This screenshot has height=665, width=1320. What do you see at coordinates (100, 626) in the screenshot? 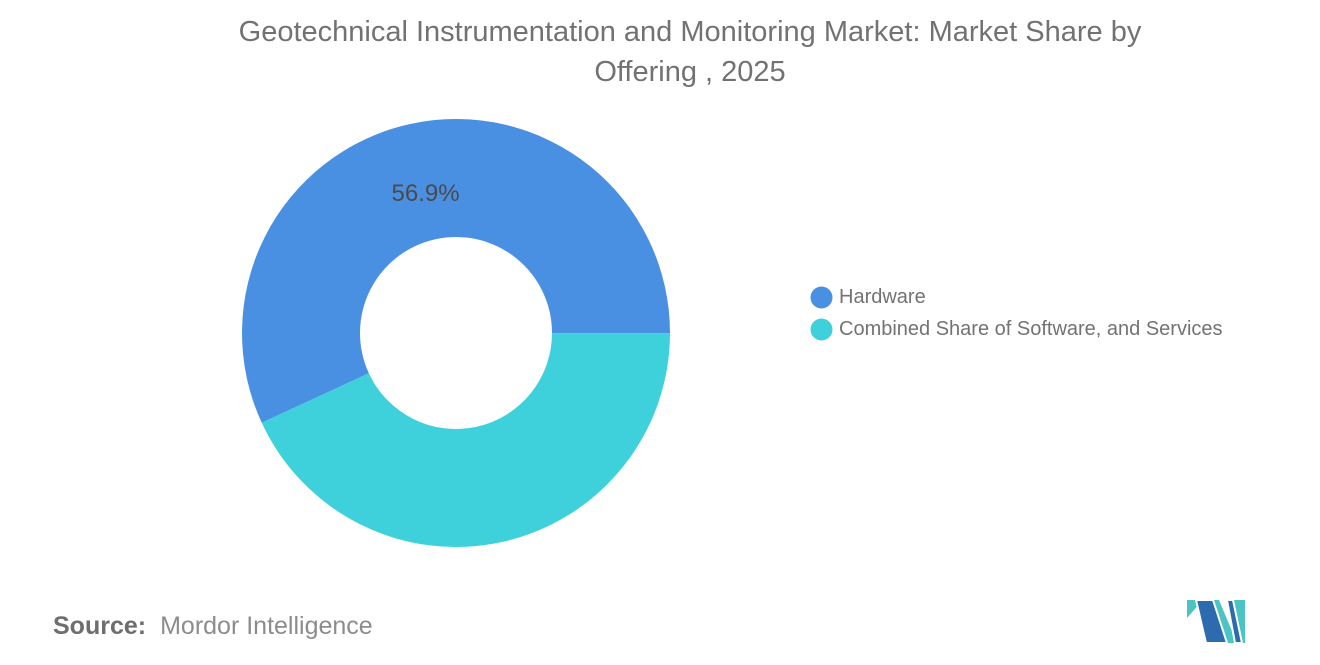
I see `source-prefix: Source:` at bounding box center [100, 626].